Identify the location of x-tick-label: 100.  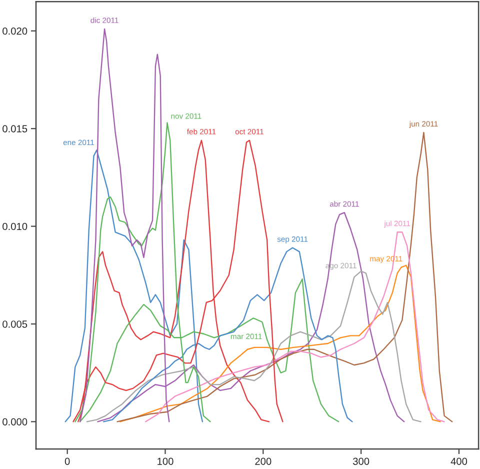
(166, 461).